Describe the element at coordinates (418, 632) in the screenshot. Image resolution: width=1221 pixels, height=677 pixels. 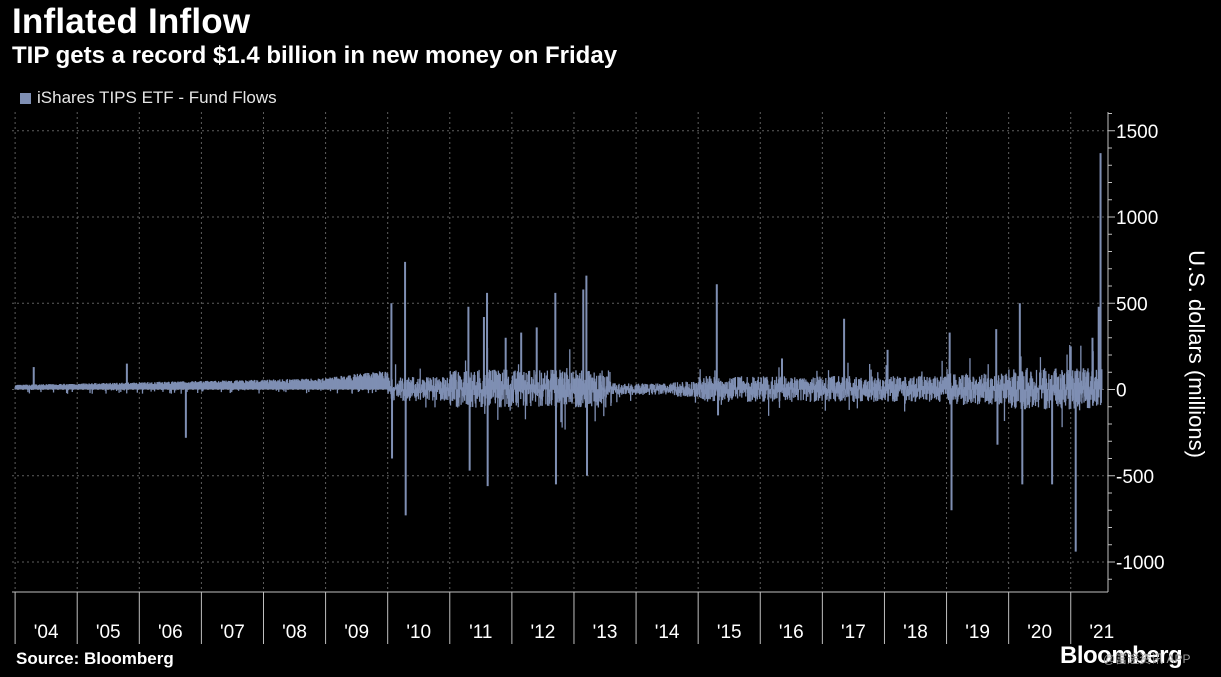
I see `x-tick-label: '10` at that location.